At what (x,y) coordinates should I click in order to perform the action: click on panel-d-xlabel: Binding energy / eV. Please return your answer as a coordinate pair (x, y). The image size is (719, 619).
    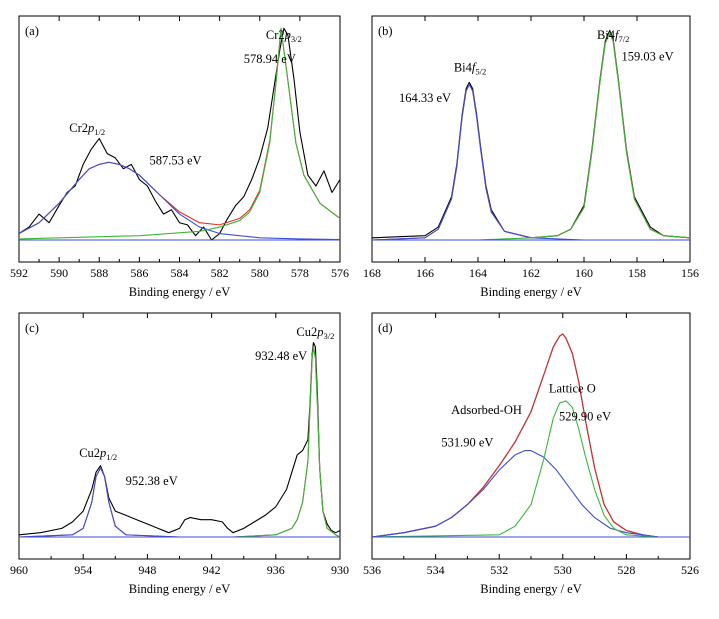
    Looking at the image, I should click on (531, 589).